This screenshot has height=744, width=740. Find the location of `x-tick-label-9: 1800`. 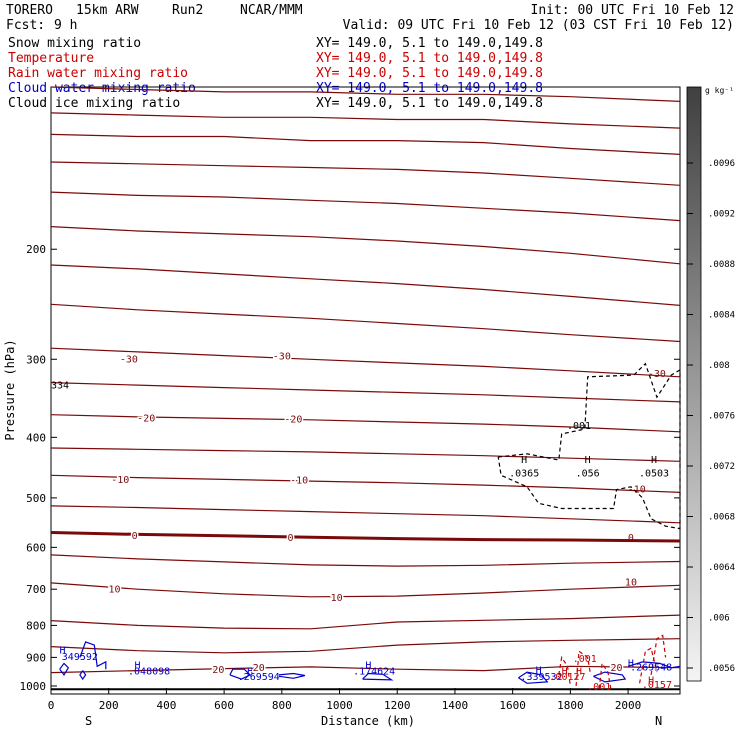

x-tick-label-9: 1800 is located at coordinates (570, 705).